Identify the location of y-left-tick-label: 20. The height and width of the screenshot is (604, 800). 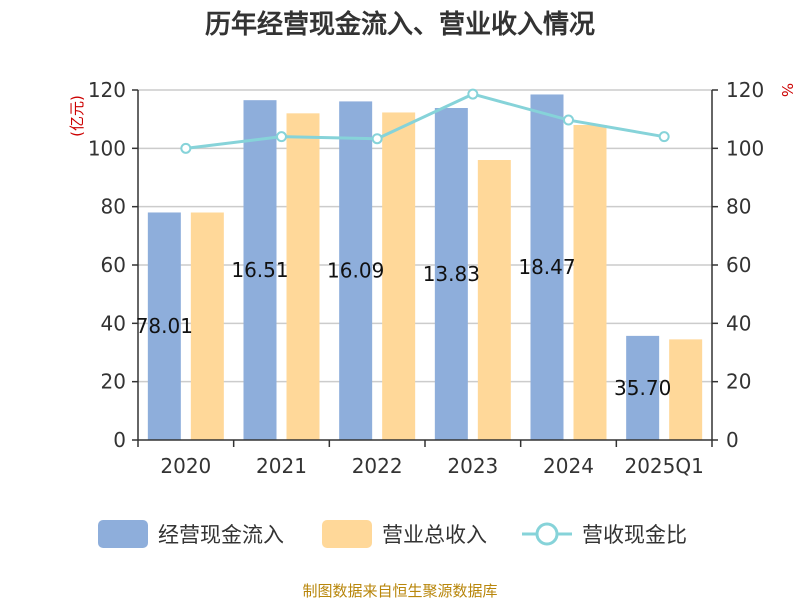
(113, 382).